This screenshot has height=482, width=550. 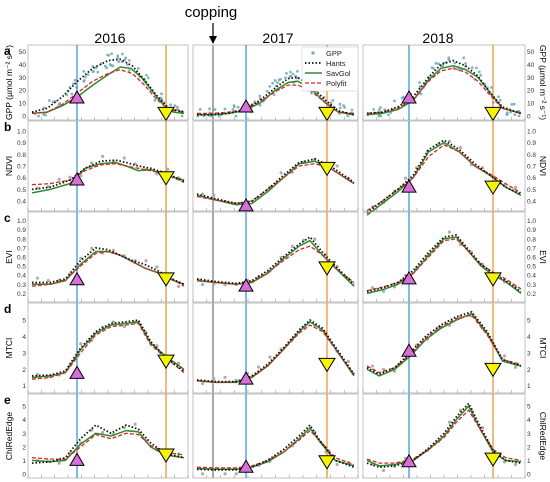 I want to click on y-tick-label: 0.9, so click(x=531, y=143).